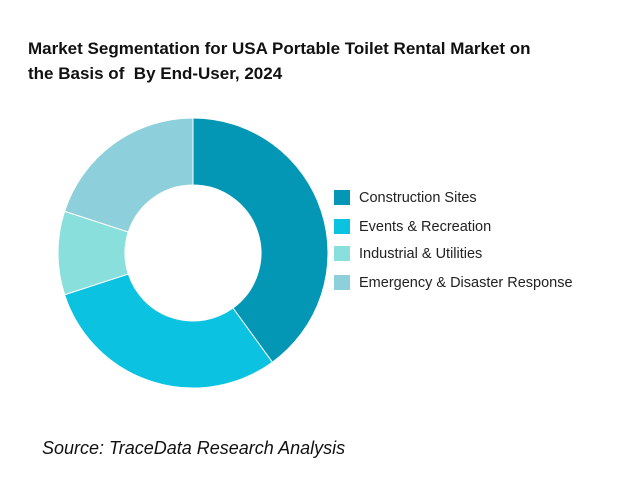 The height and width of the screenshot is (480, 640). What do you see at coordinates (155, 73) in the screenshot?
I see `chart-title-line-2: the Basis of By End-User, 2024` at bounding box center [155, 73].